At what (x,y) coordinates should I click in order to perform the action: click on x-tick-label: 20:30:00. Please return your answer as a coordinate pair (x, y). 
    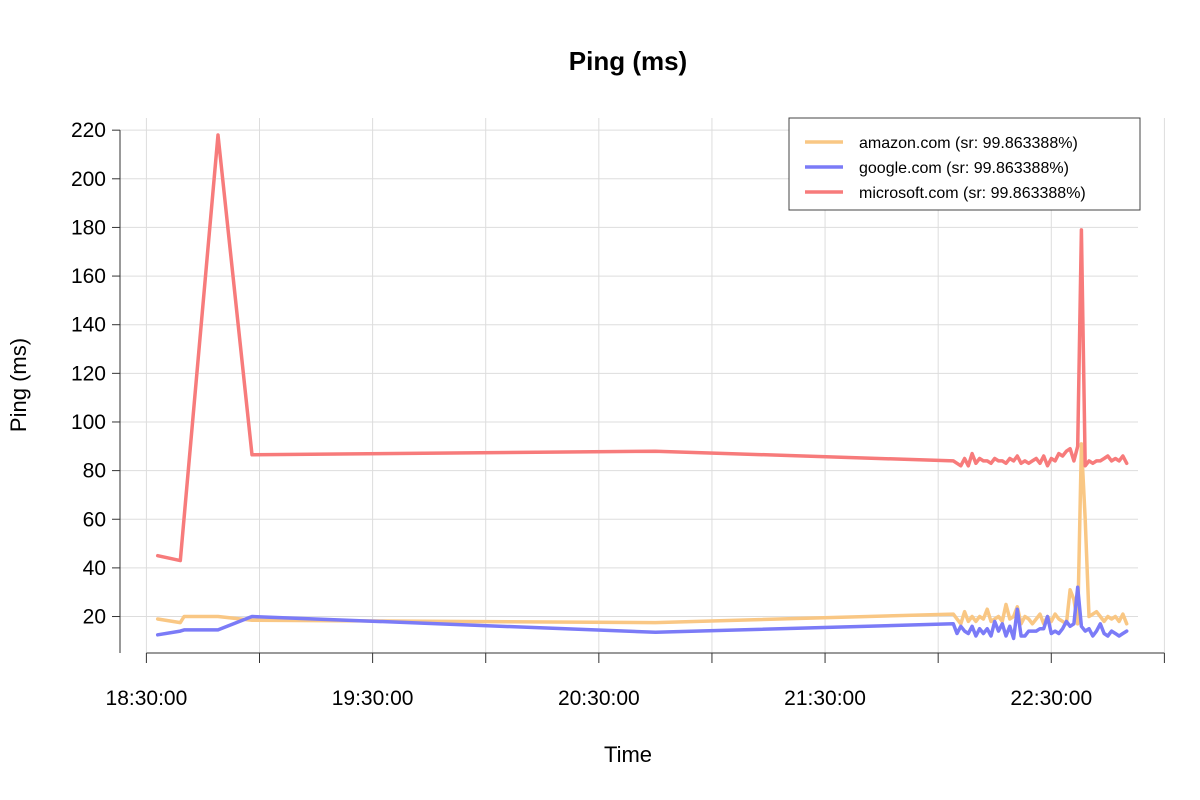
    Looking at the image, I should click on (599, 698).